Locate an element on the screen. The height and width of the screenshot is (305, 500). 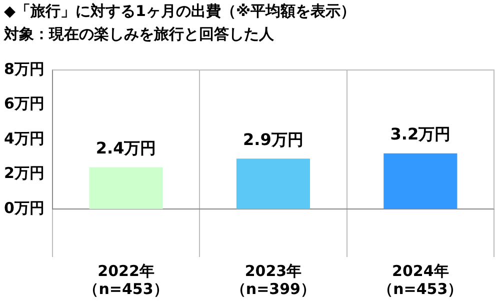
data-label: 3.2万円 is located at coordinates (420, 134).